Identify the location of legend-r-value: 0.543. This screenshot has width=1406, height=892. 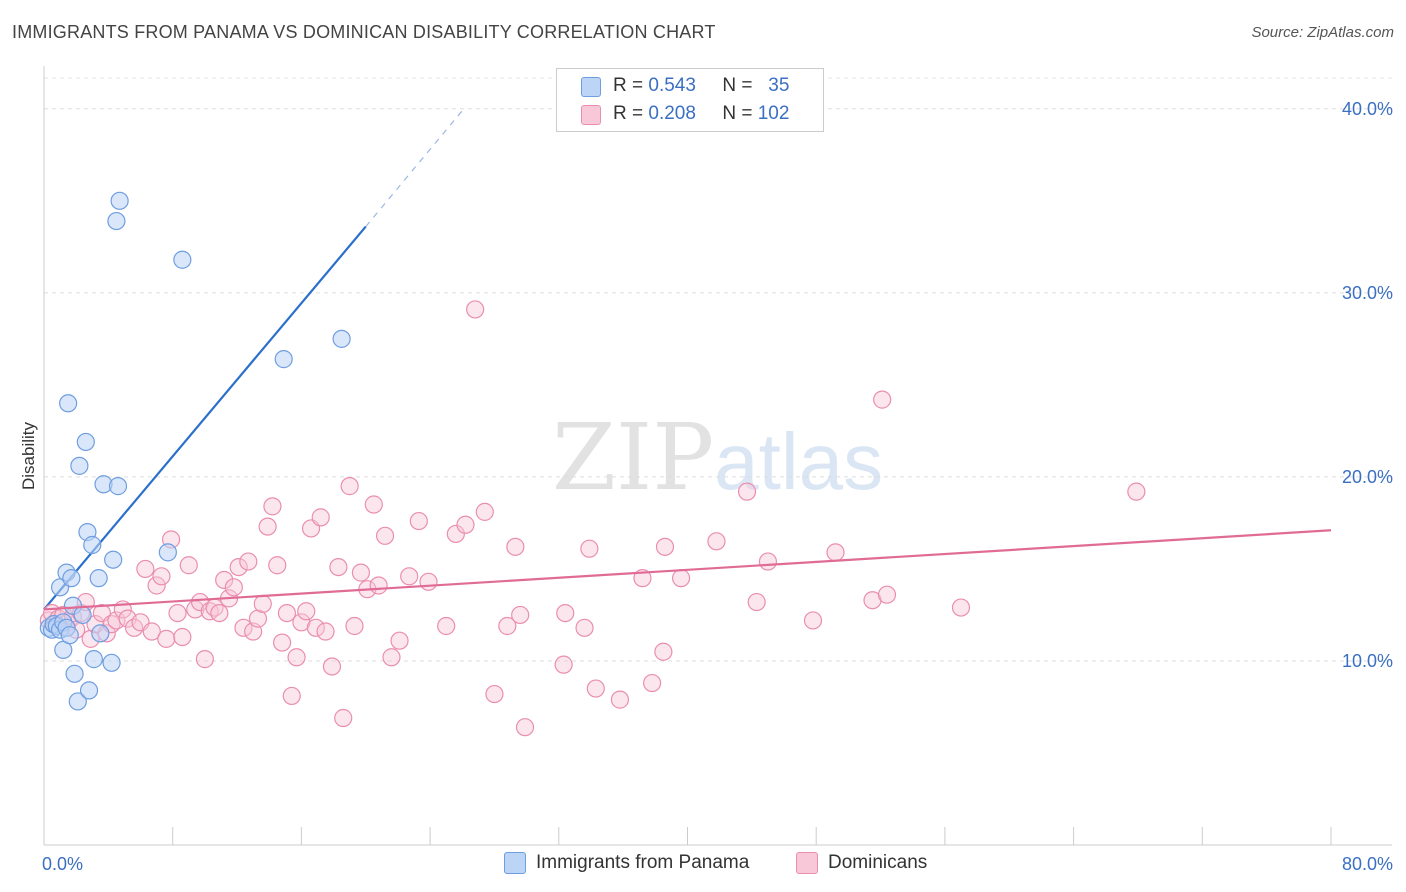
(672, 85).